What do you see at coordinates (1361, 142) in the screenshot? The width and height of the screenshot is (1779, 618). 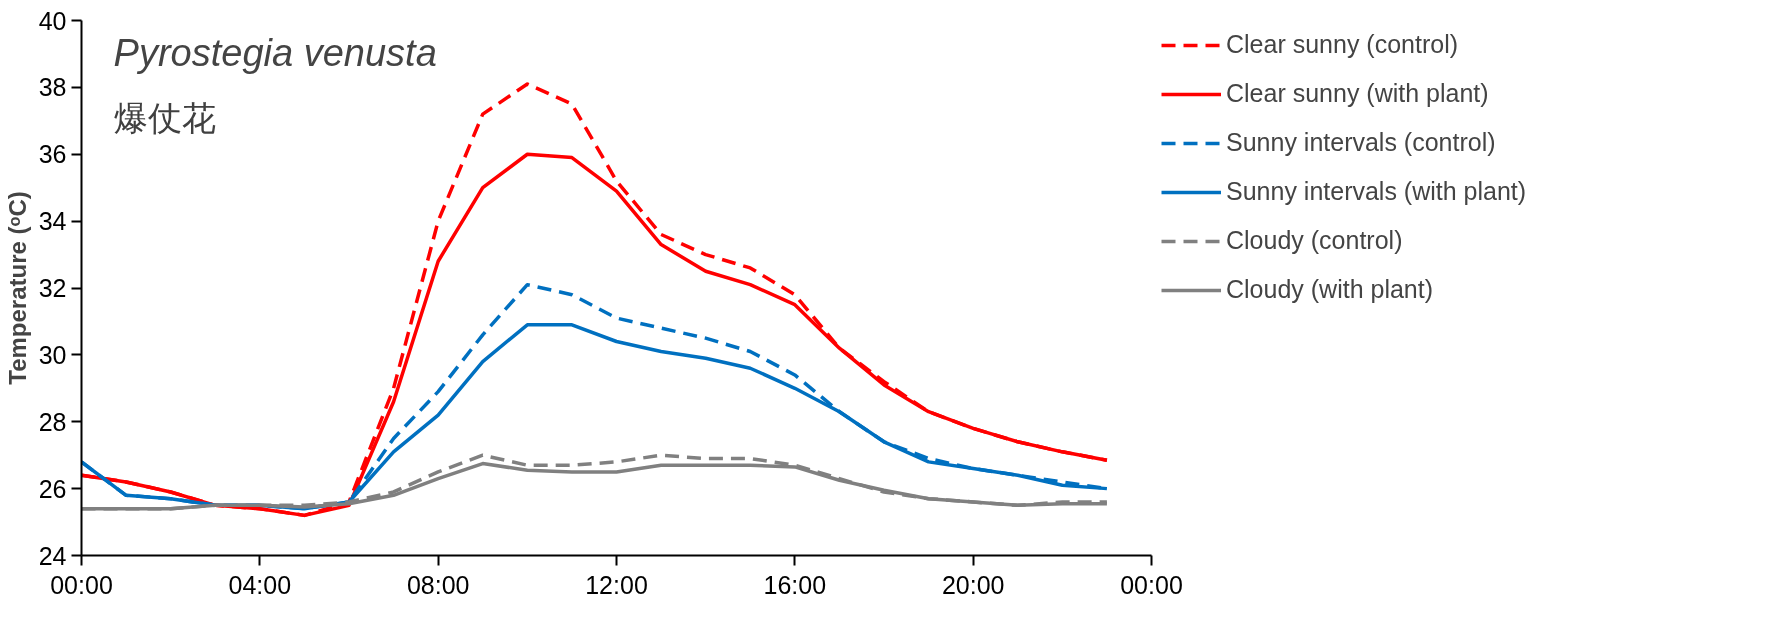 I see `legend-label: Sunny intervals (control)` at bounding box center [1361, 142].